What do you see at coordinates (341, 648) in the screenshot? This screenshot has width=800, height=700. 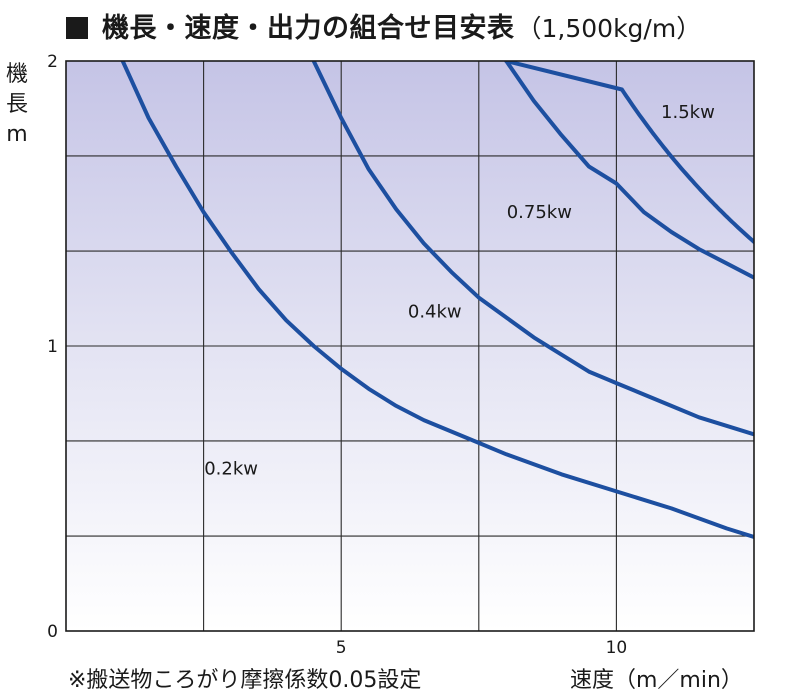 I see `x-tick-label-1: 5` at bounding box center [341, 648].